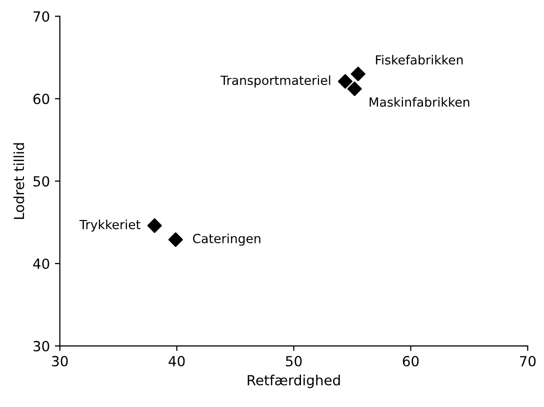 The width and height of the screenshot is (544, 407). What do you see at coordinates (275, 81) in the screenshot?
I see `annotation: Transportmateriel` at bounding box center [275, 81].